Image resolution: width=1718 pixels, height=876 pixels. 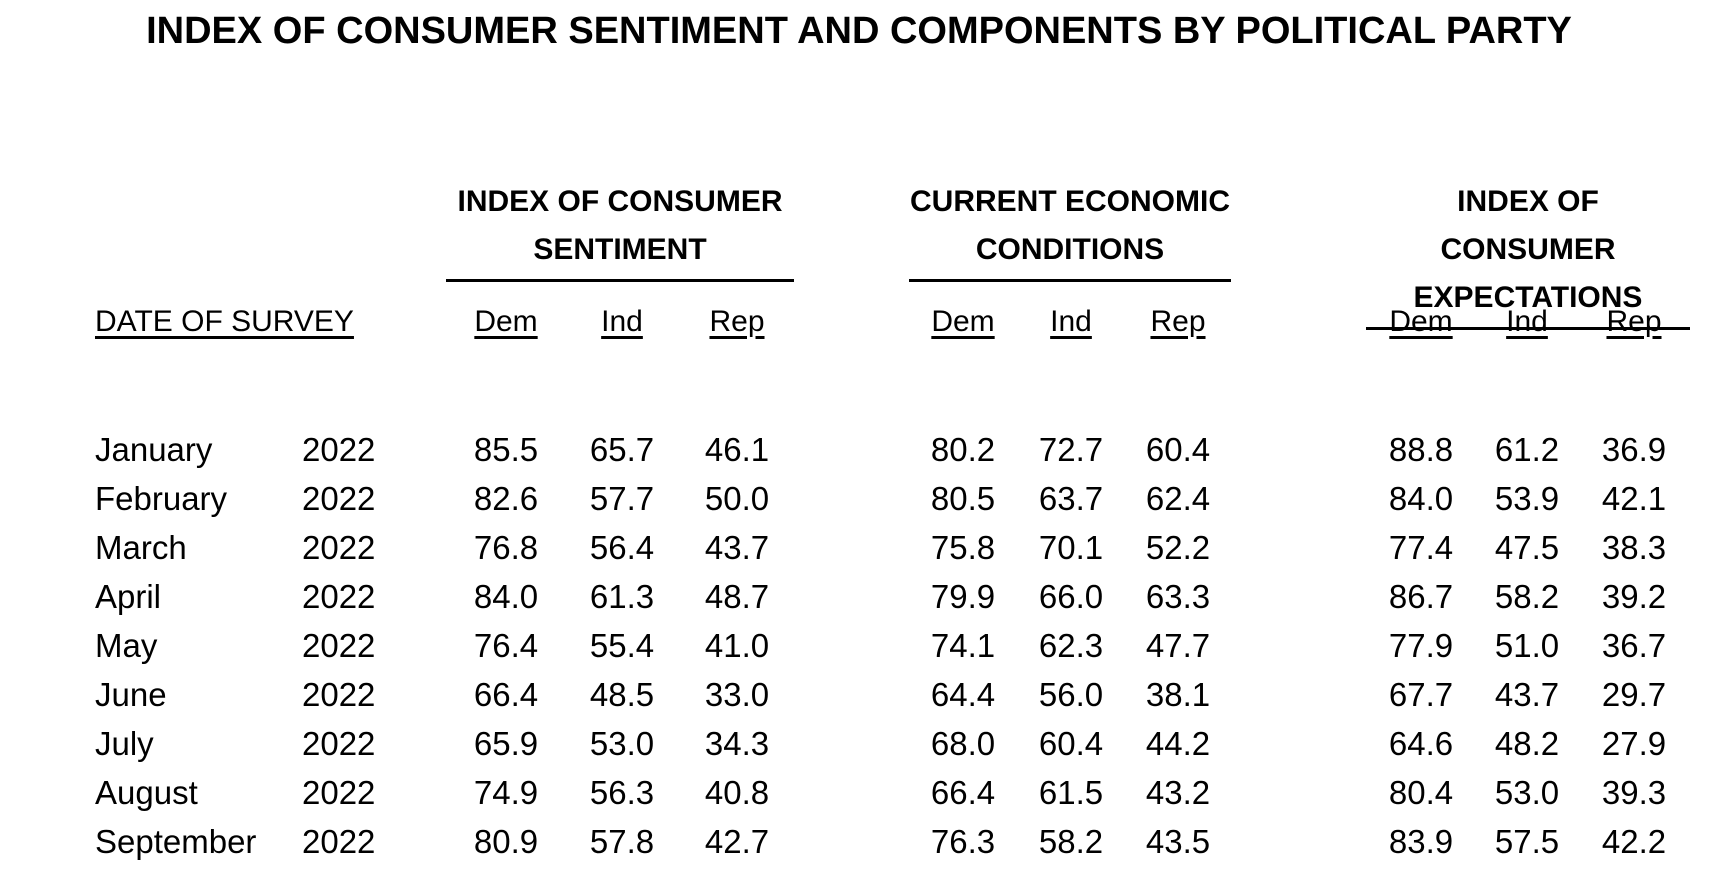 I want to click on date-of-survey-header: DATE OF SURVEY, so click(x=224, y=321).